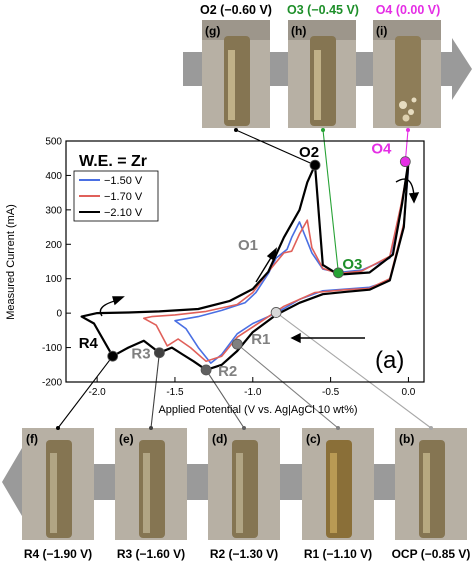  What do you see at coordinates (58, 428) in the screenshot?
I see `connector-end-r4` at bounding box center [58, 428].